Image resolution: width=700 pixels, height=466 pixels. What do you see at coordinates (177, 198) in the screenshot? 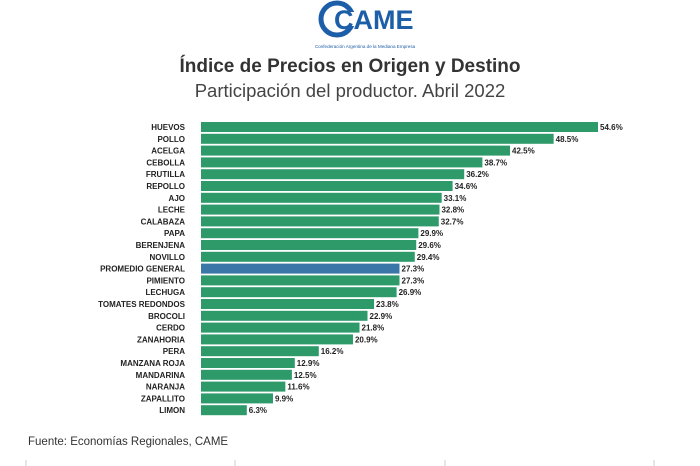
I see `category-label: AJO` at bounding box center [177, 198].